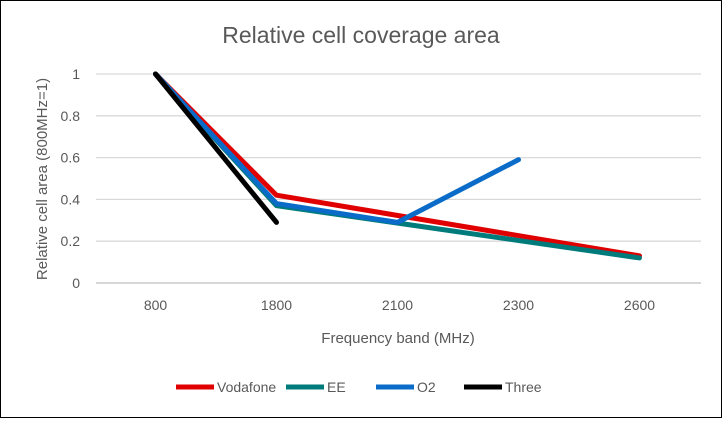 This screenshot has height=422, width=722. What do you see at coordinates (71, 158) in the screenshot?
I see `y-tick-label: 0.6` at bounding box center [71, 158].